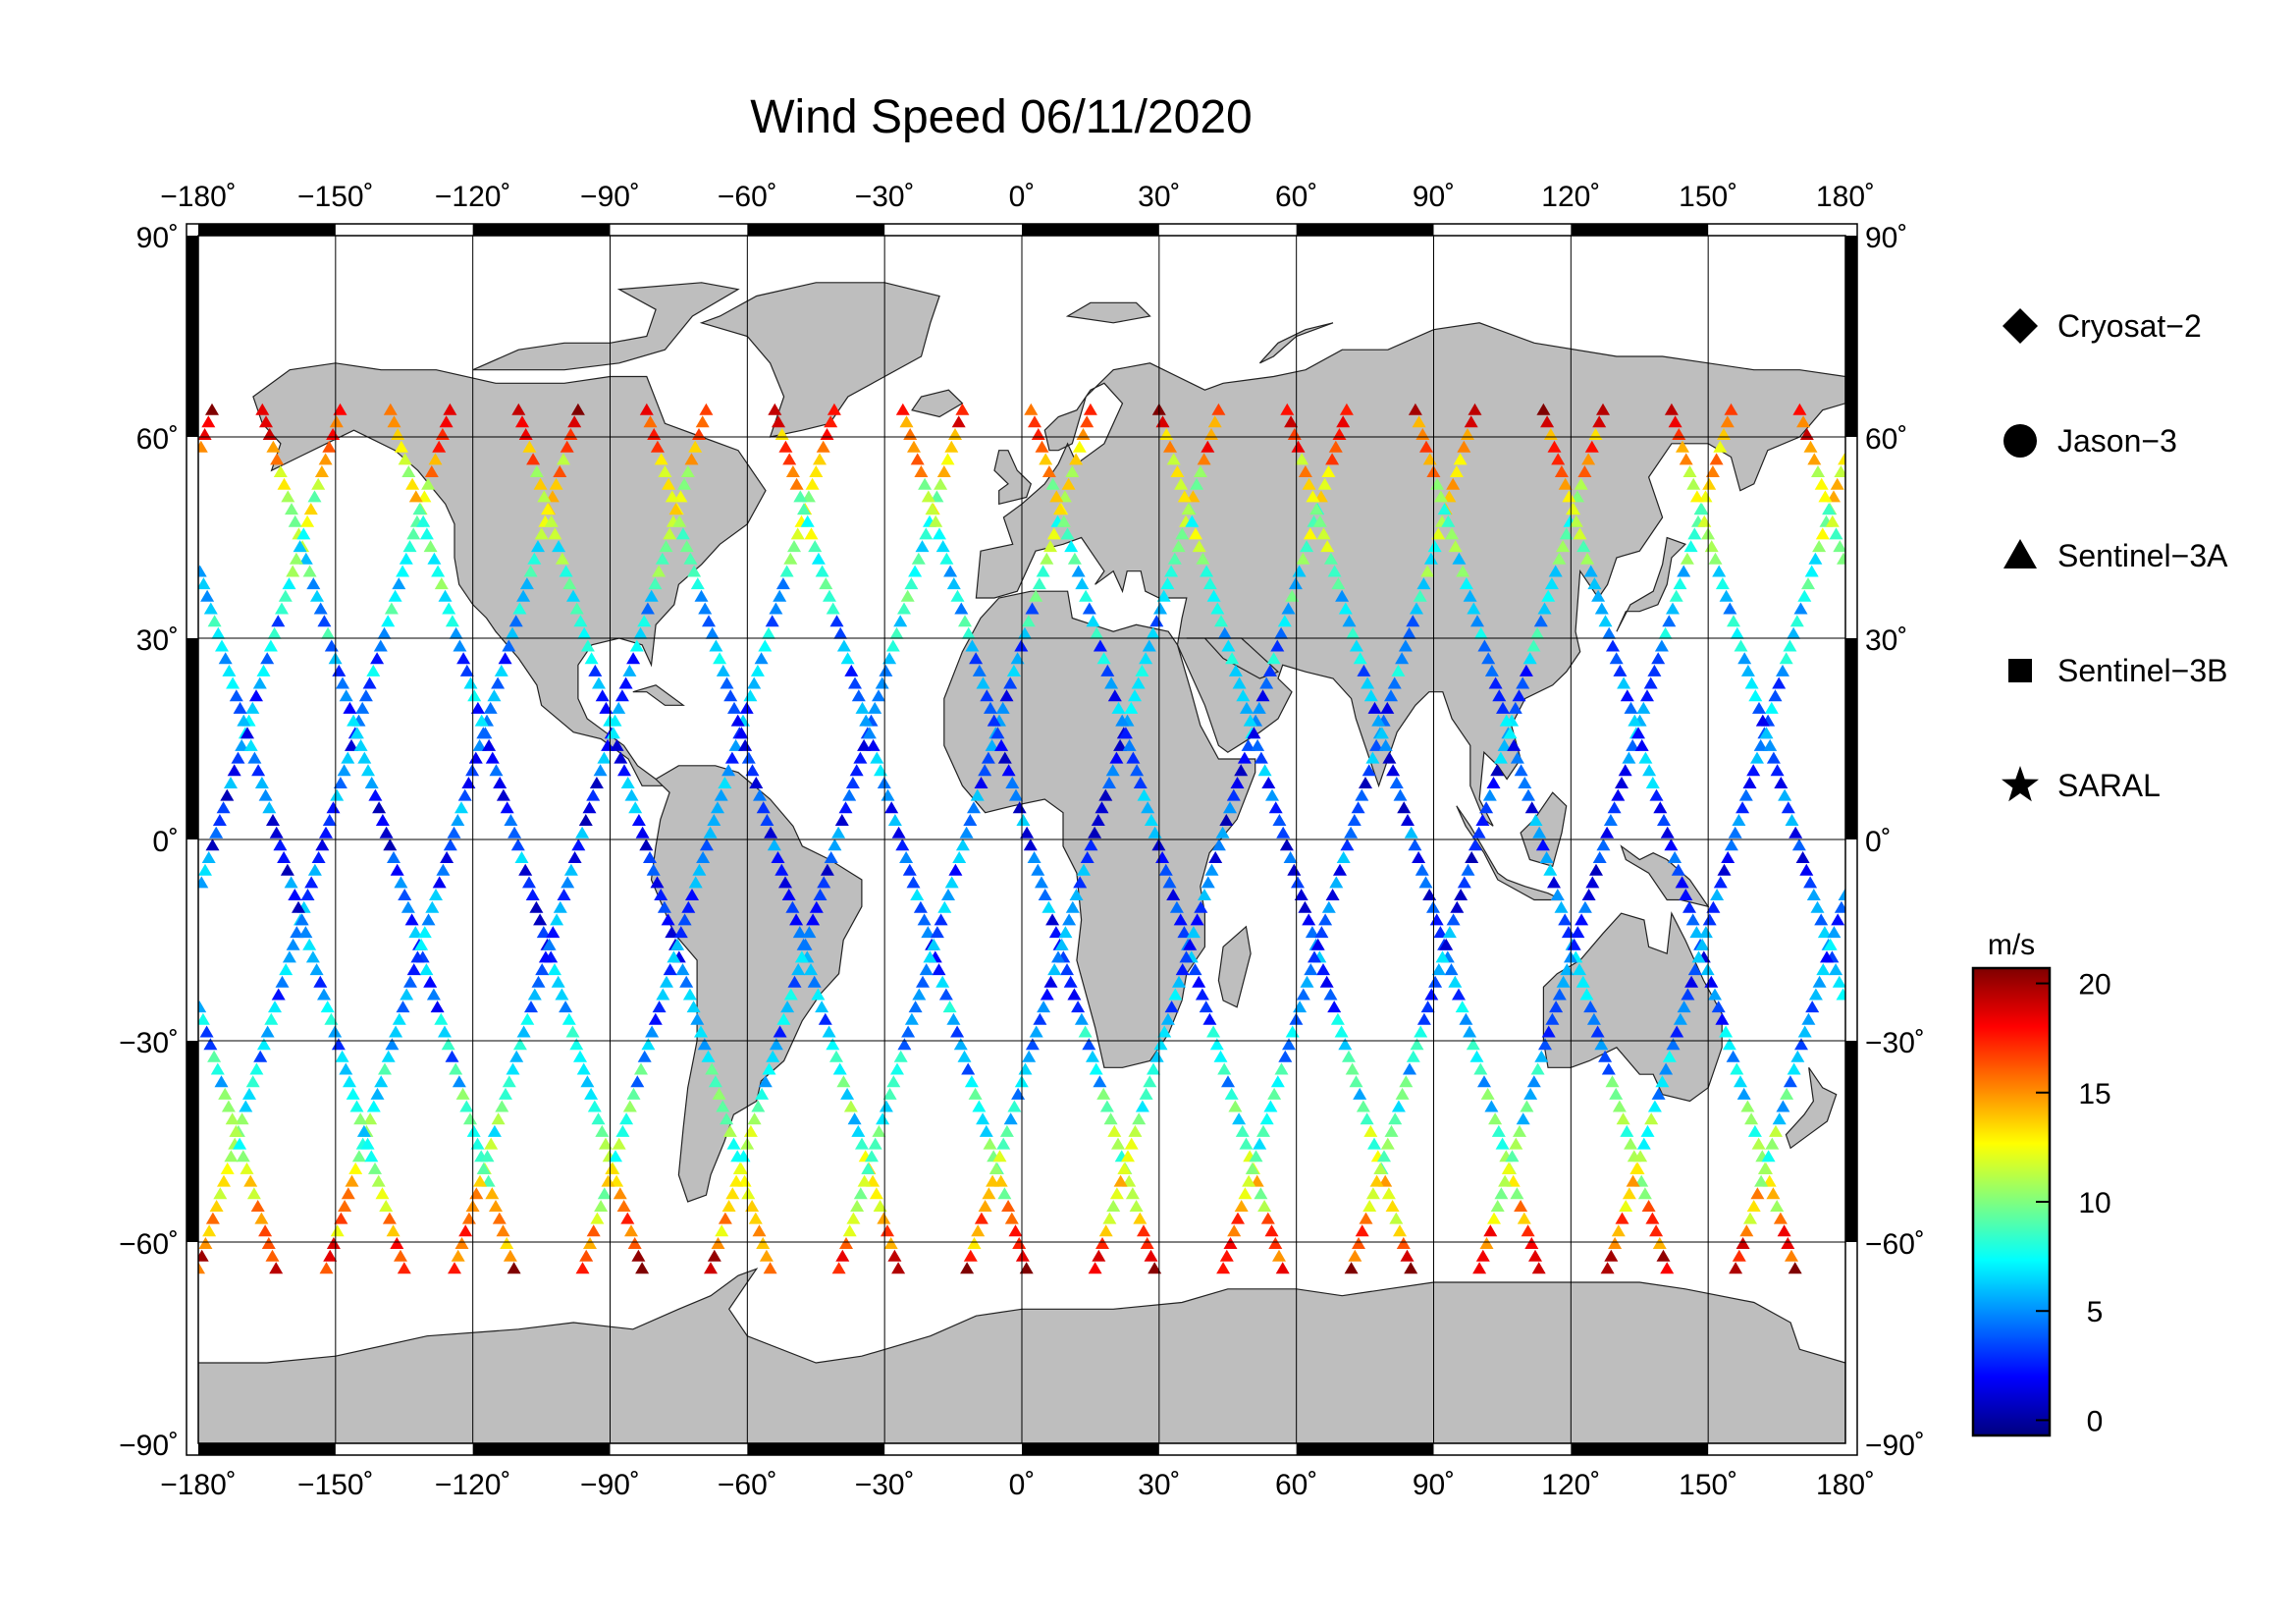 The height and width of the screenshot is (1623, 2296). What do you see at coordinates (2142, 556) in the screenshot?
I see `legend-label: Sentinel−3A` at bounding box center [2142, 556].